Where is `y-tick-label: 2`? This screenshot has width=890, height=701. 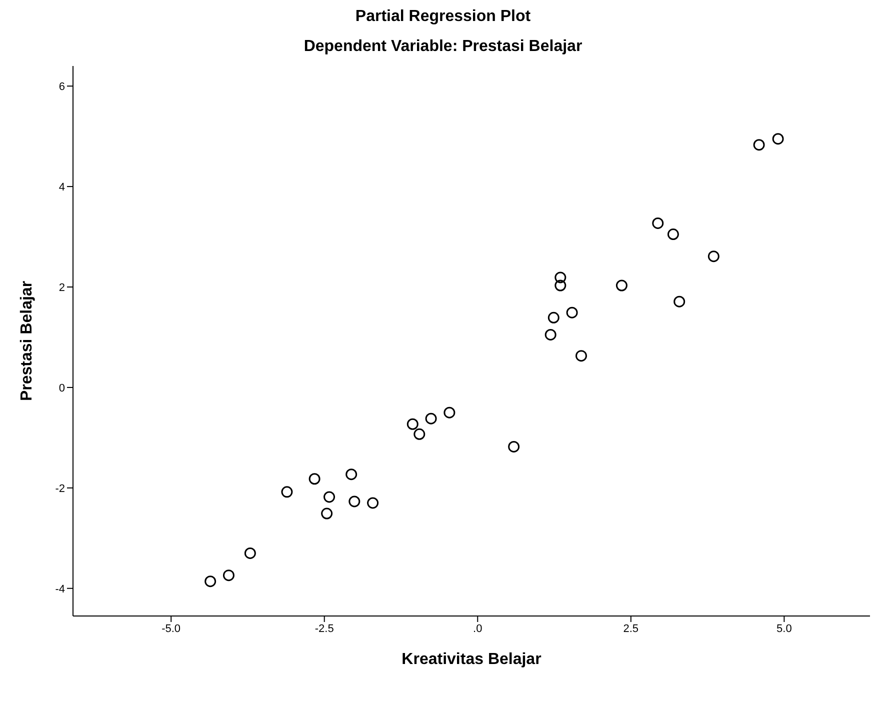
y-tick-label: 2 is located at coordinates (61, 288).